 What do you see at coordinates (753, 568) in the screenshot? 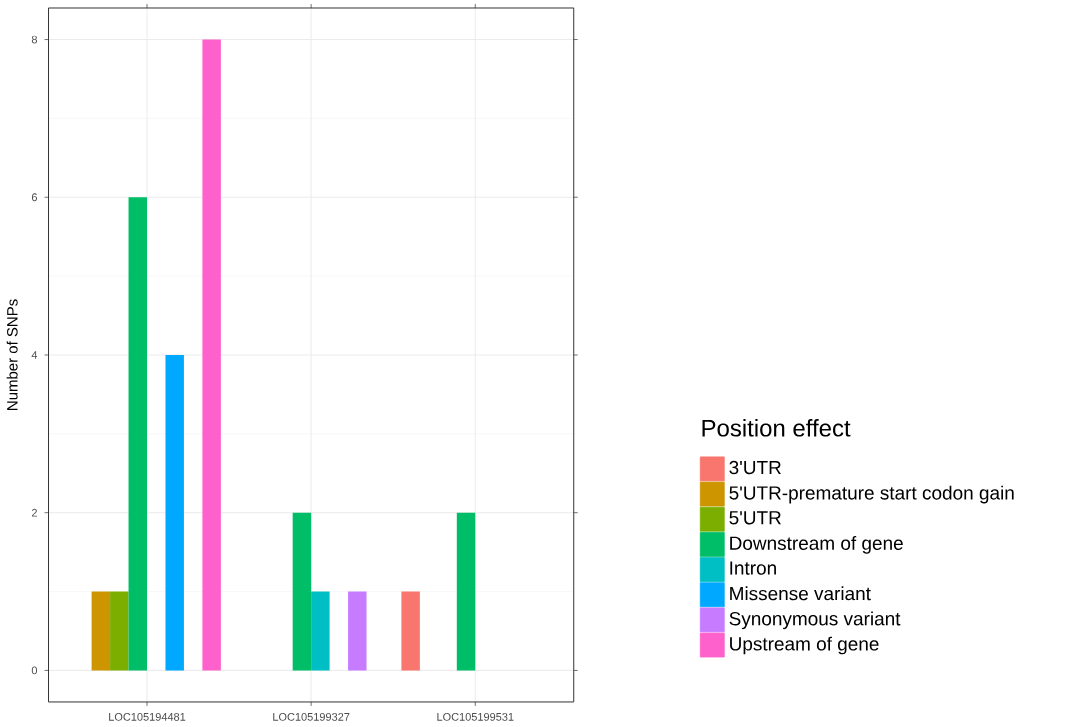
I see `legend-label: Intron` at bounding box center [753, 568].